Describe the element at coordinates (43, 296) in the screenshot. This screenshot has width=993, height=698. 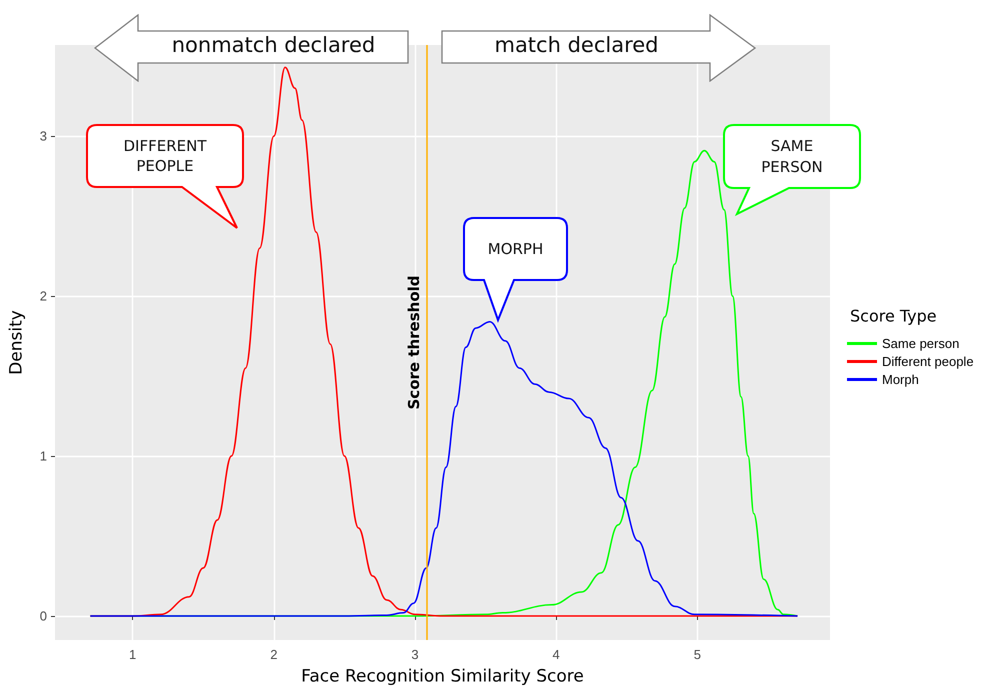
I see `y-tick-label: 2` at that location.